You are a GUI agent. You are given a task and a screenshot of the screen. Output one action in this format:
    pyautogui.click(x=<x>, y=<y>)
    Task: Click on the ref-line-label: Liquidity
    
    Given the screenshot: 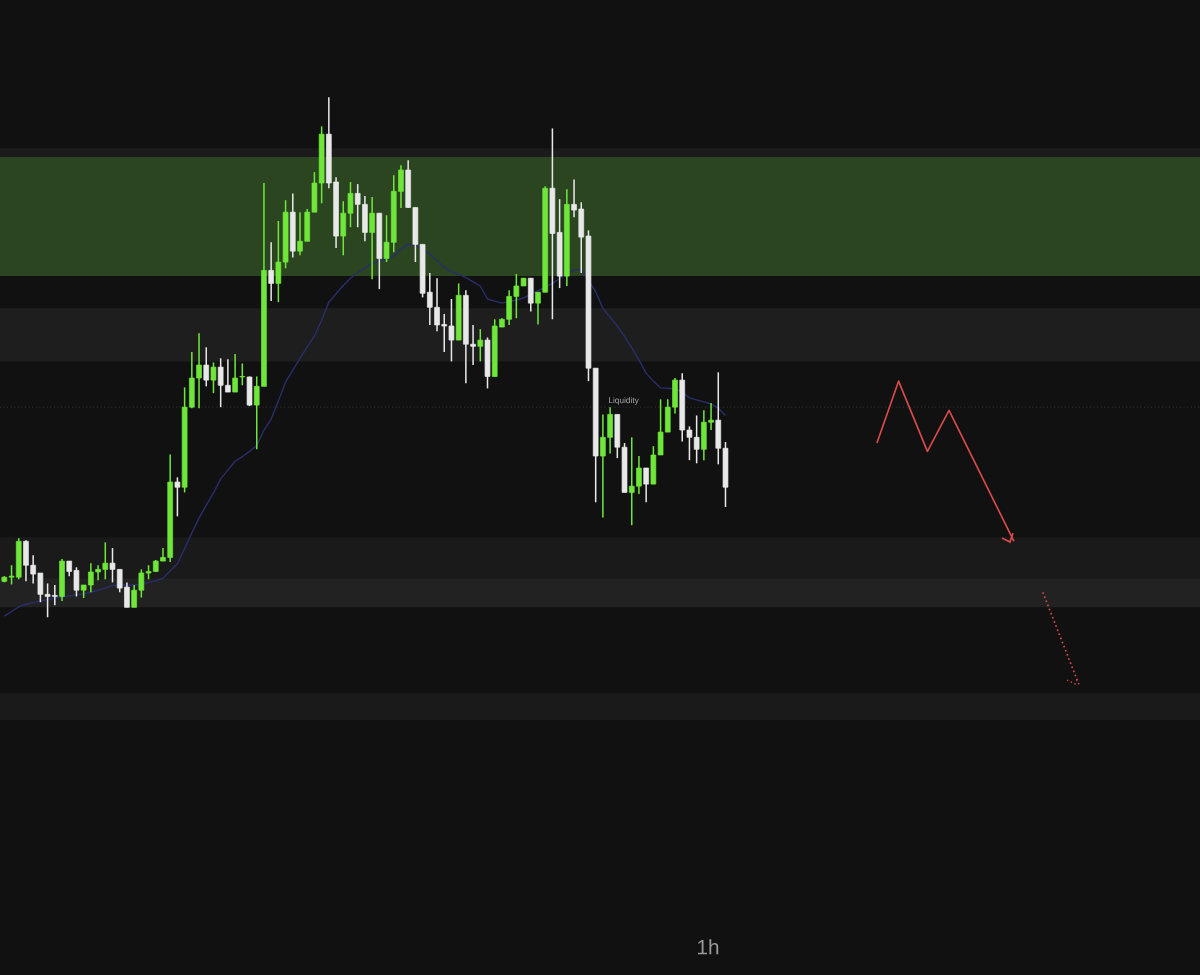 What is the action you would take?
    pyautogui.click(x=624, y=401)
    